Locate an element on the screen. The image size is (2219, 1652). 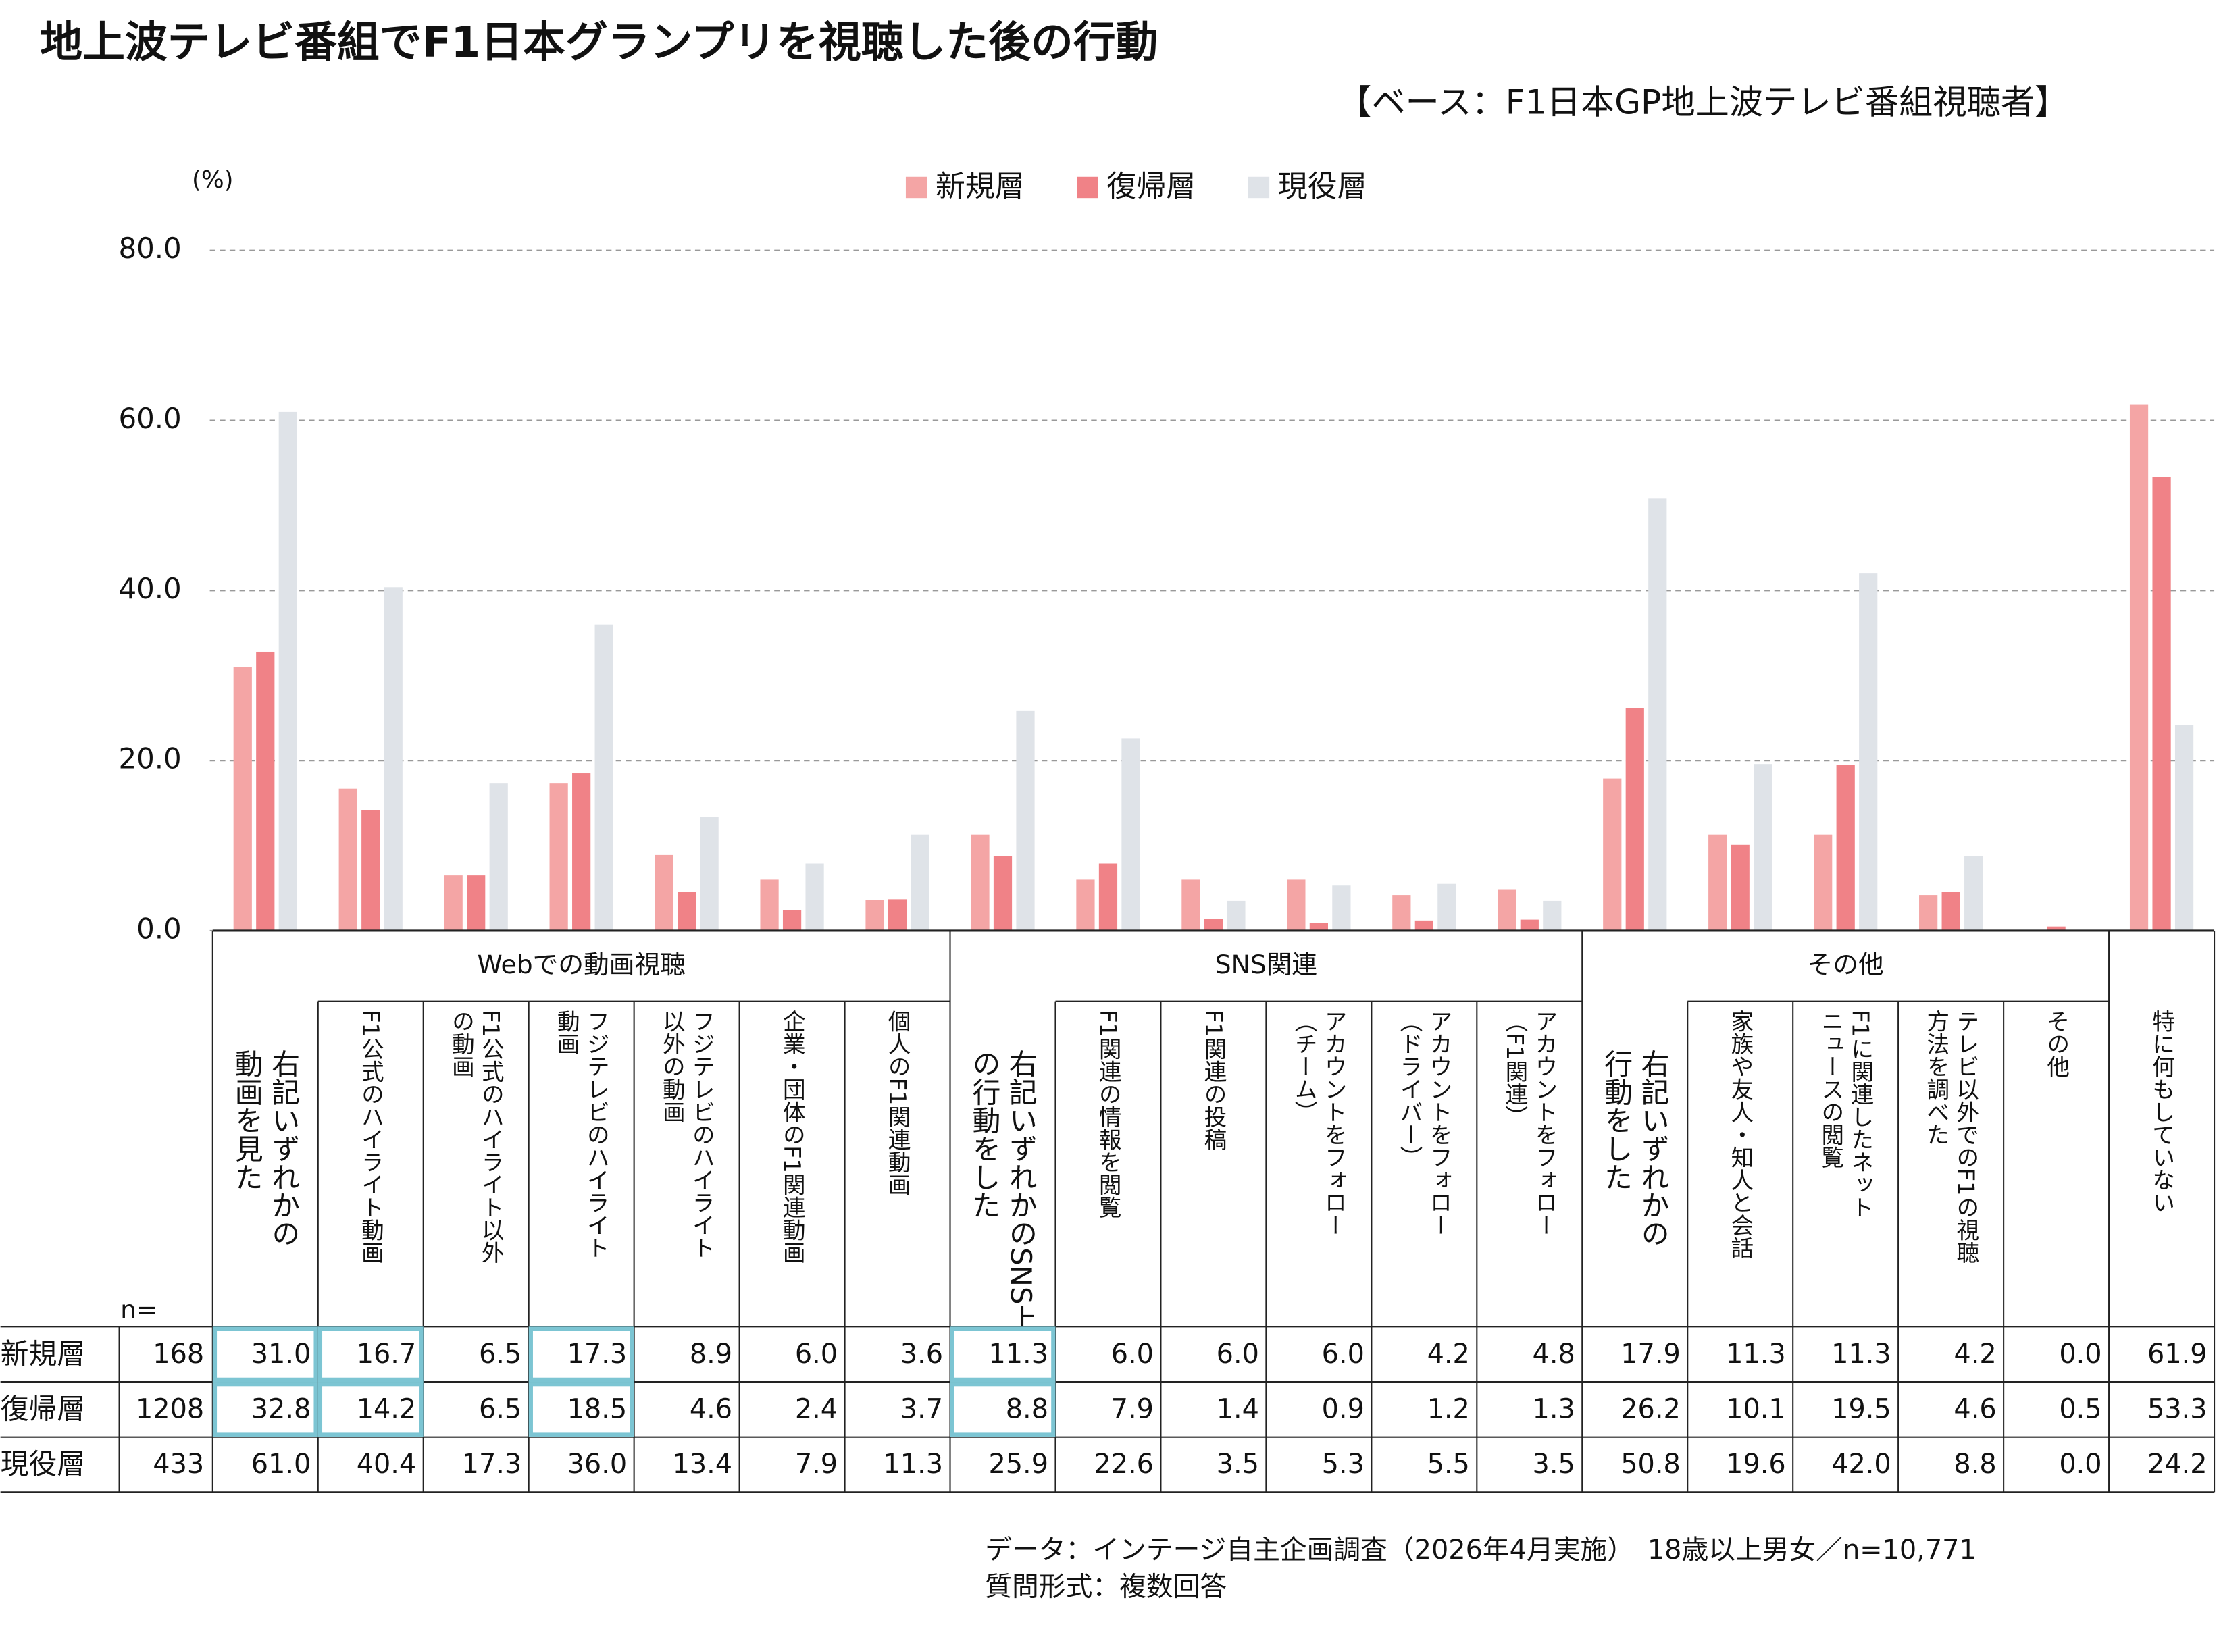
category-label-box: アカウントをフォロー （ドライバー） is located at coordinates (1424, 1123).